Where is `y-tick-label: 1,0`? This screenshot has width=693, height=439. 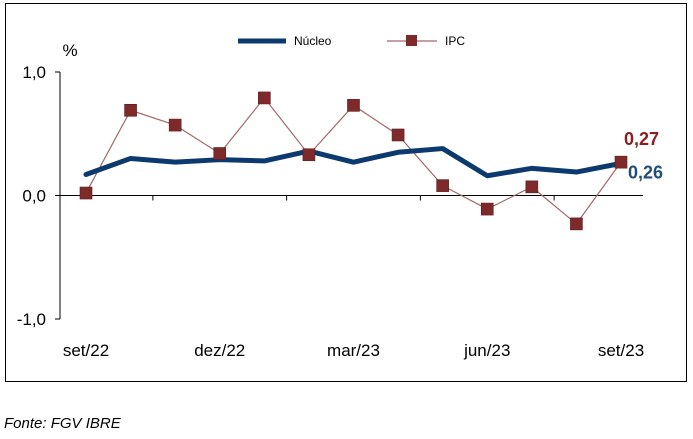
y-tick-label: 1,0 is located at coordinates (34, 72).